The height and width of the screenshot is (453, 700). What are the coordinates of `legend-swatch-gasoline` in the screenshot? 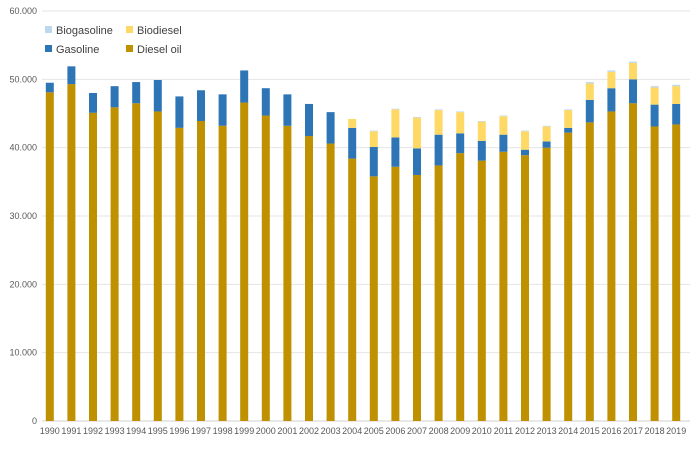 It's located at (48, 48).